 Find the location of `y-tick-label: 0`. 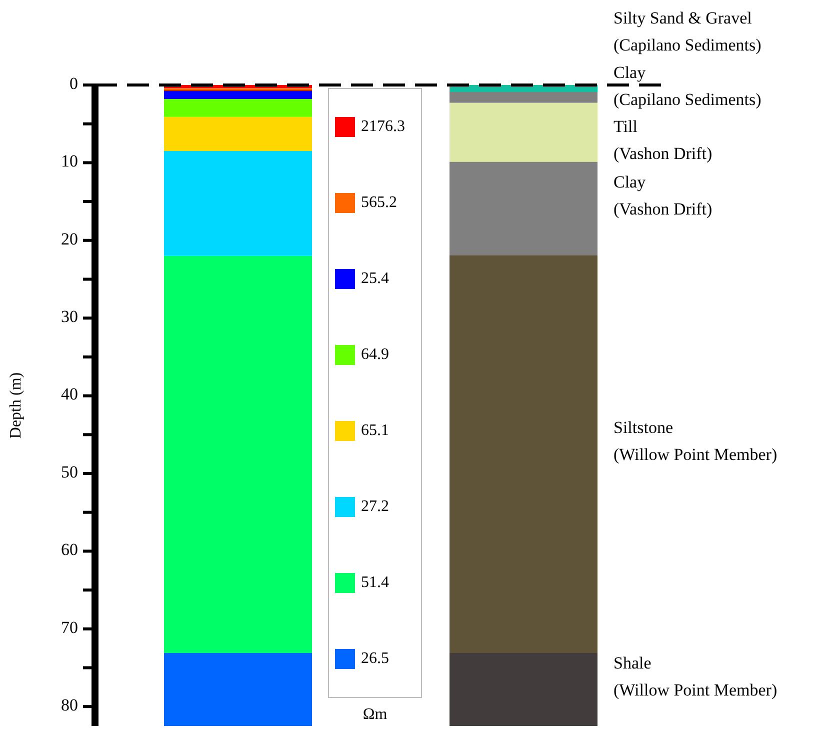

y-tick-label: 0 is located at coordinates (74, 83).